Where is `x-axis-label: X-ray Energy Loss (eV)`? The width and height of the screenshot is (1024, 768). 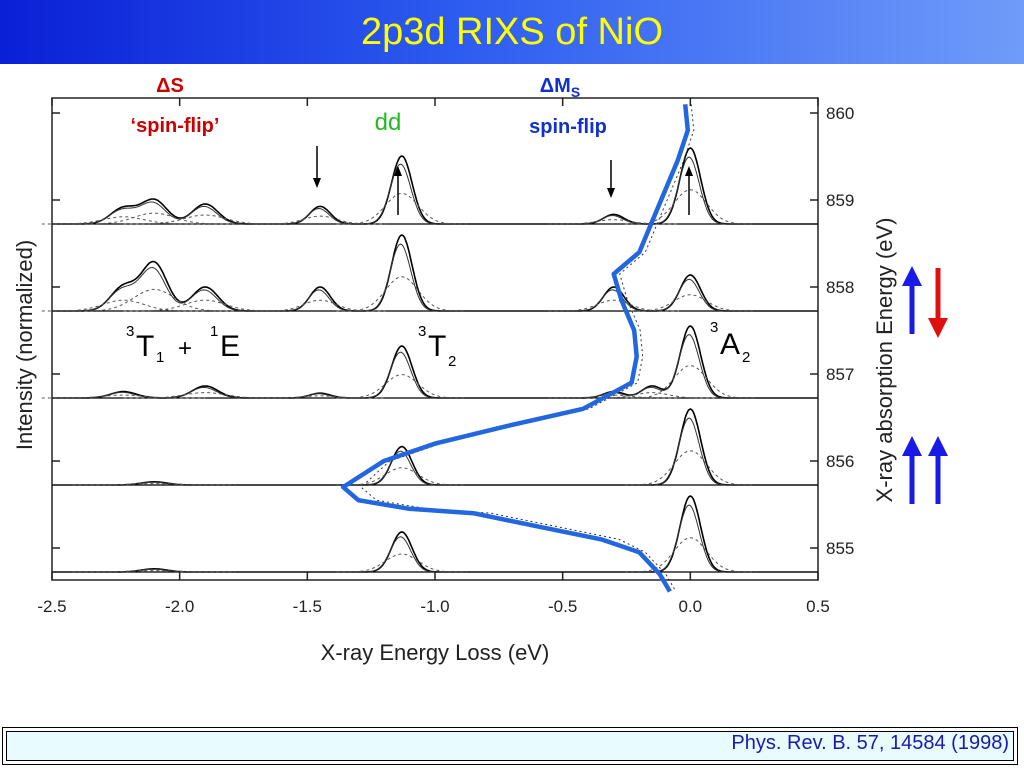 x-axis-label: X-ray Energy Loss (eV) is located at coordinates (435, 652).